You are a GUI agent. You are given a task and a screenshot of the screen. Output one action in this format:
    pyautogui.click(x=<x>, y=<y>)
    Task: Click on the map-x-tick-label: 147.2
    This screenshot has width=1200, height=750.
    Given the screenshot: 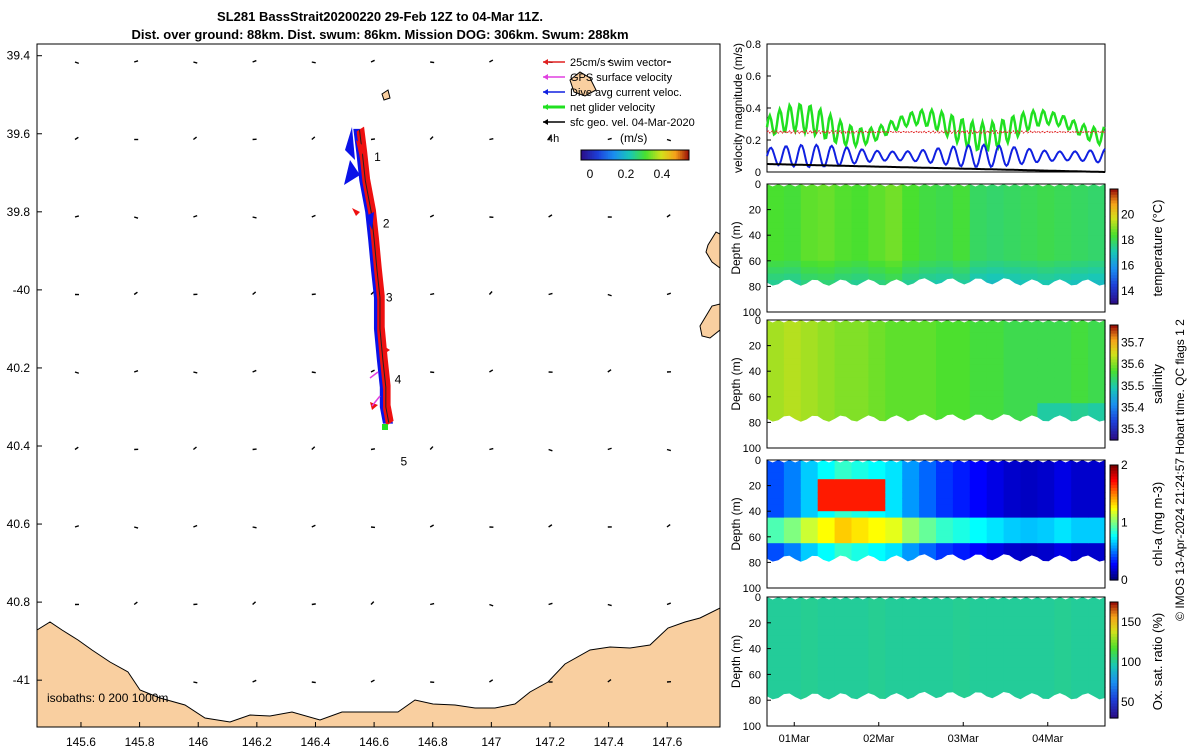 What is the action you would take?
    pyautogui.click(x=550, y=742)
    